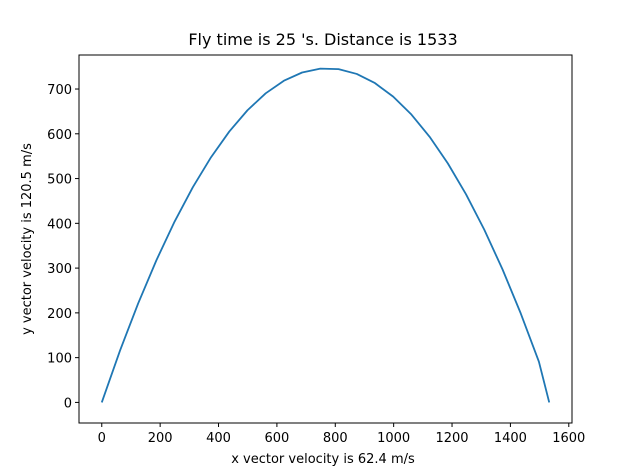 The image size is (634, 475). What do you see at coordinates (68, 403) in the screenshot?
I see `y-tick-label: 0` at bounding box center [68, 403].